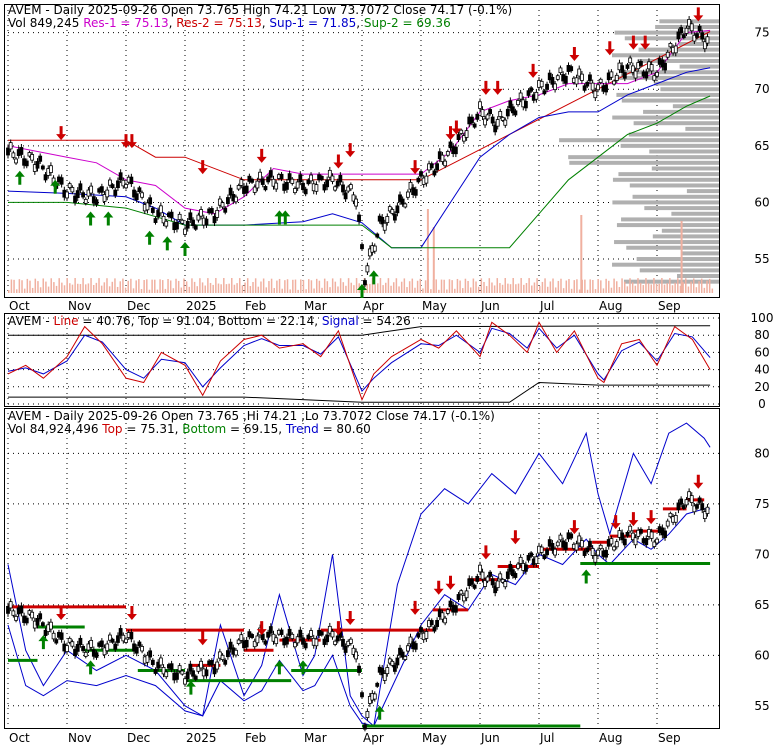  What do you see at coordinates (255, 306) in the screenshot?
I see `x-tick-label: Feb` at bounding box center [255, 306].